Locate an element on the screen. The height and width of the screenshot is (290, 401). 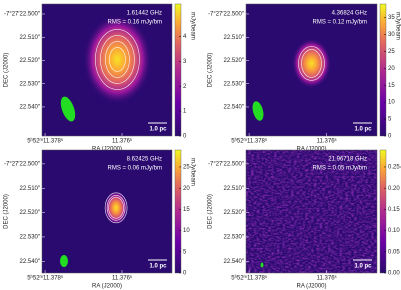
colorbar-tick-label: 0.15 is located at coordinates (394, 210).